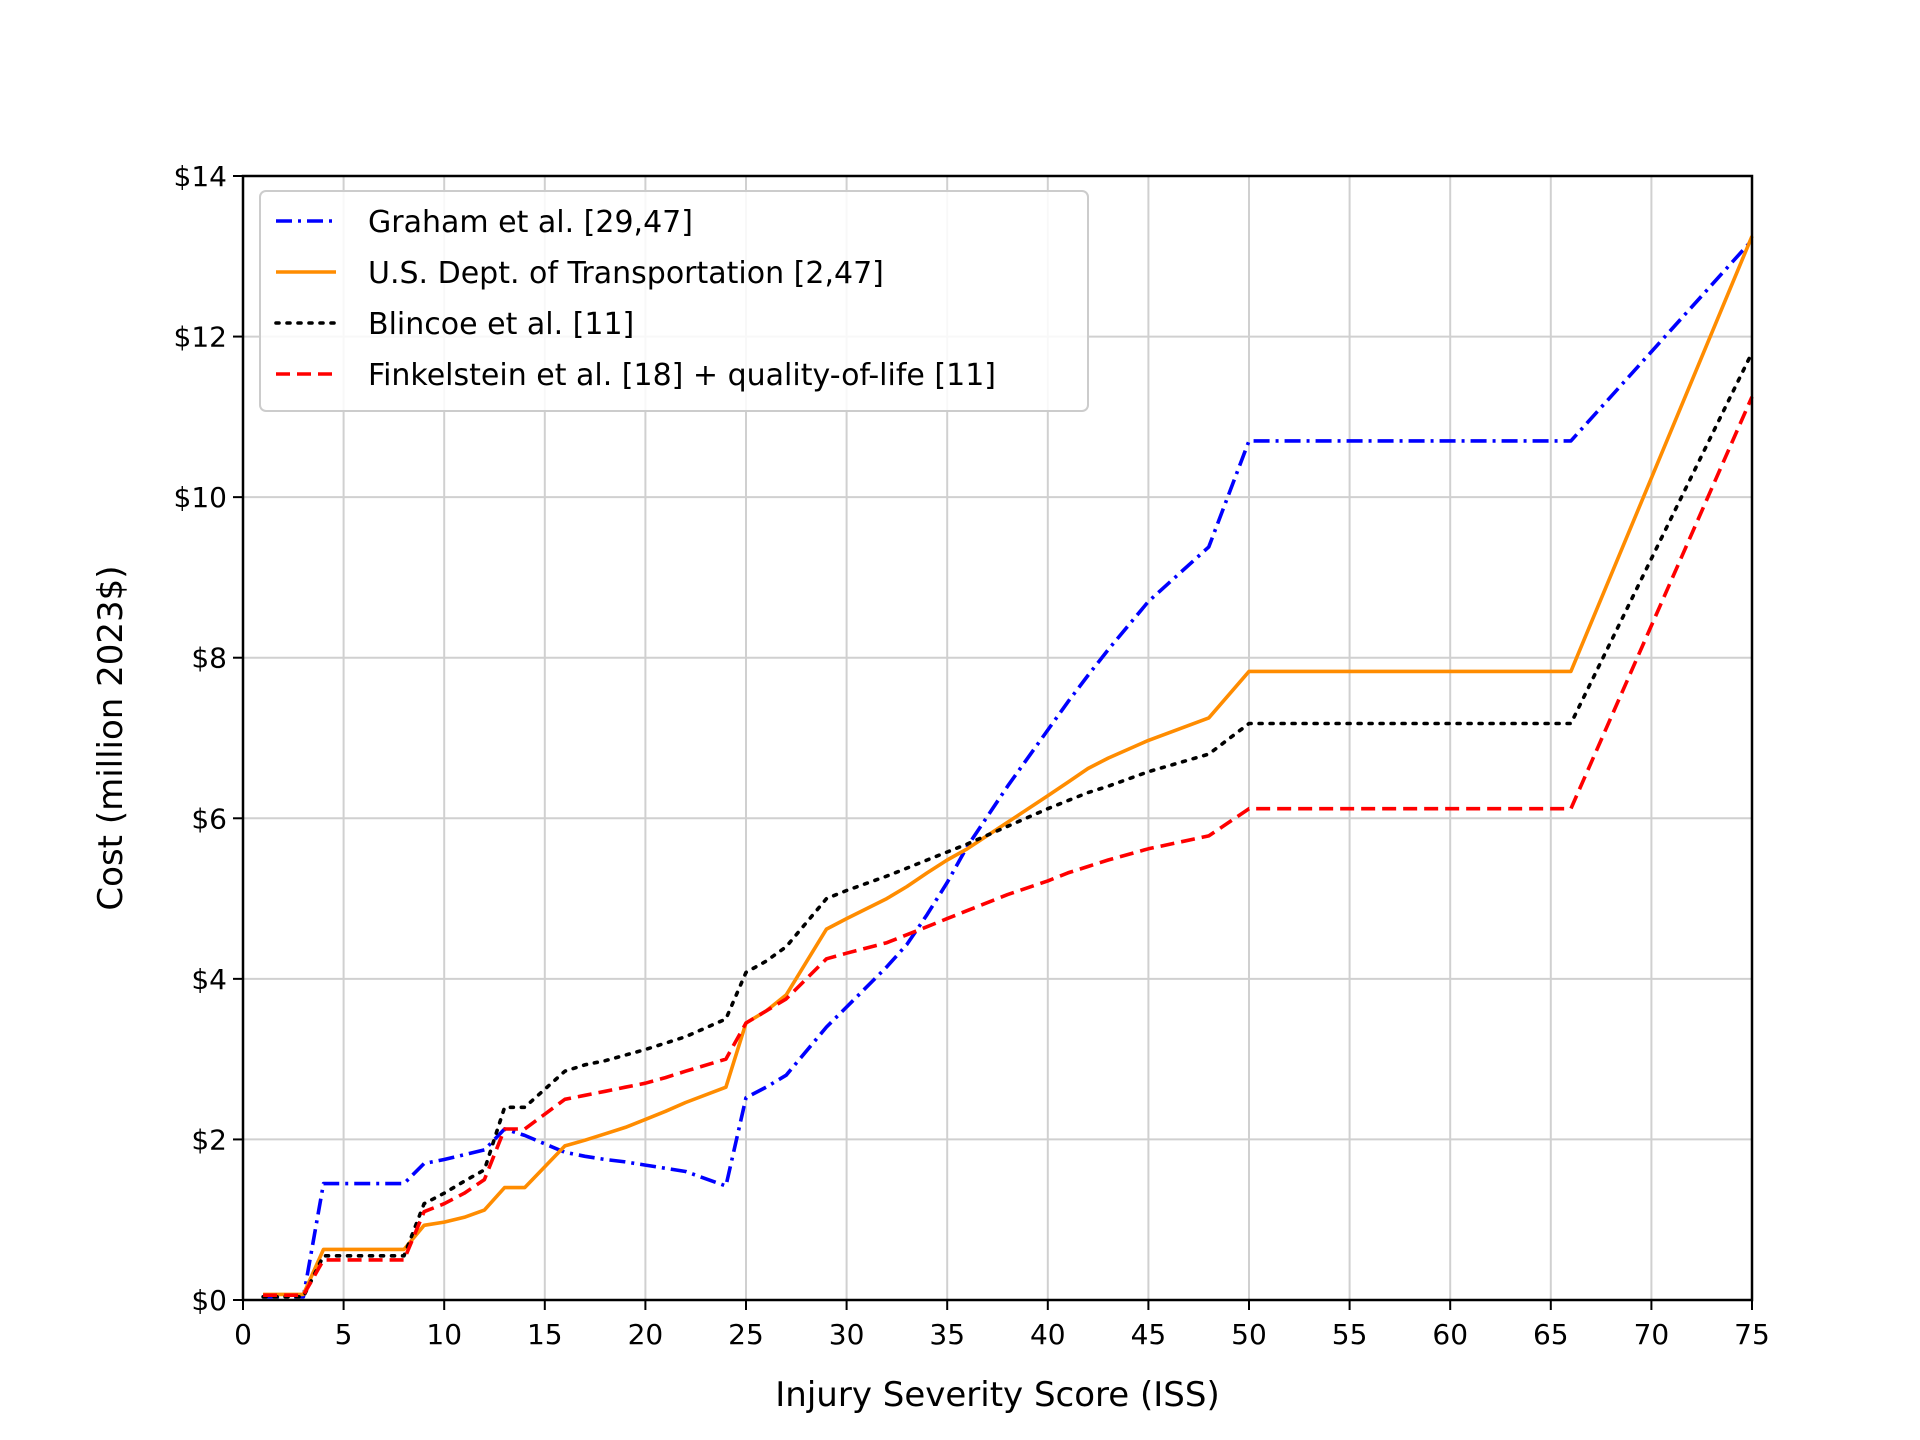 Image resolution: width=1920 pixels, height=1440 pixels. What do you see at coordinates (947, 1334) in the screenshot?
I see `x-tick-label: 35` at bounding box center [947, 1334].